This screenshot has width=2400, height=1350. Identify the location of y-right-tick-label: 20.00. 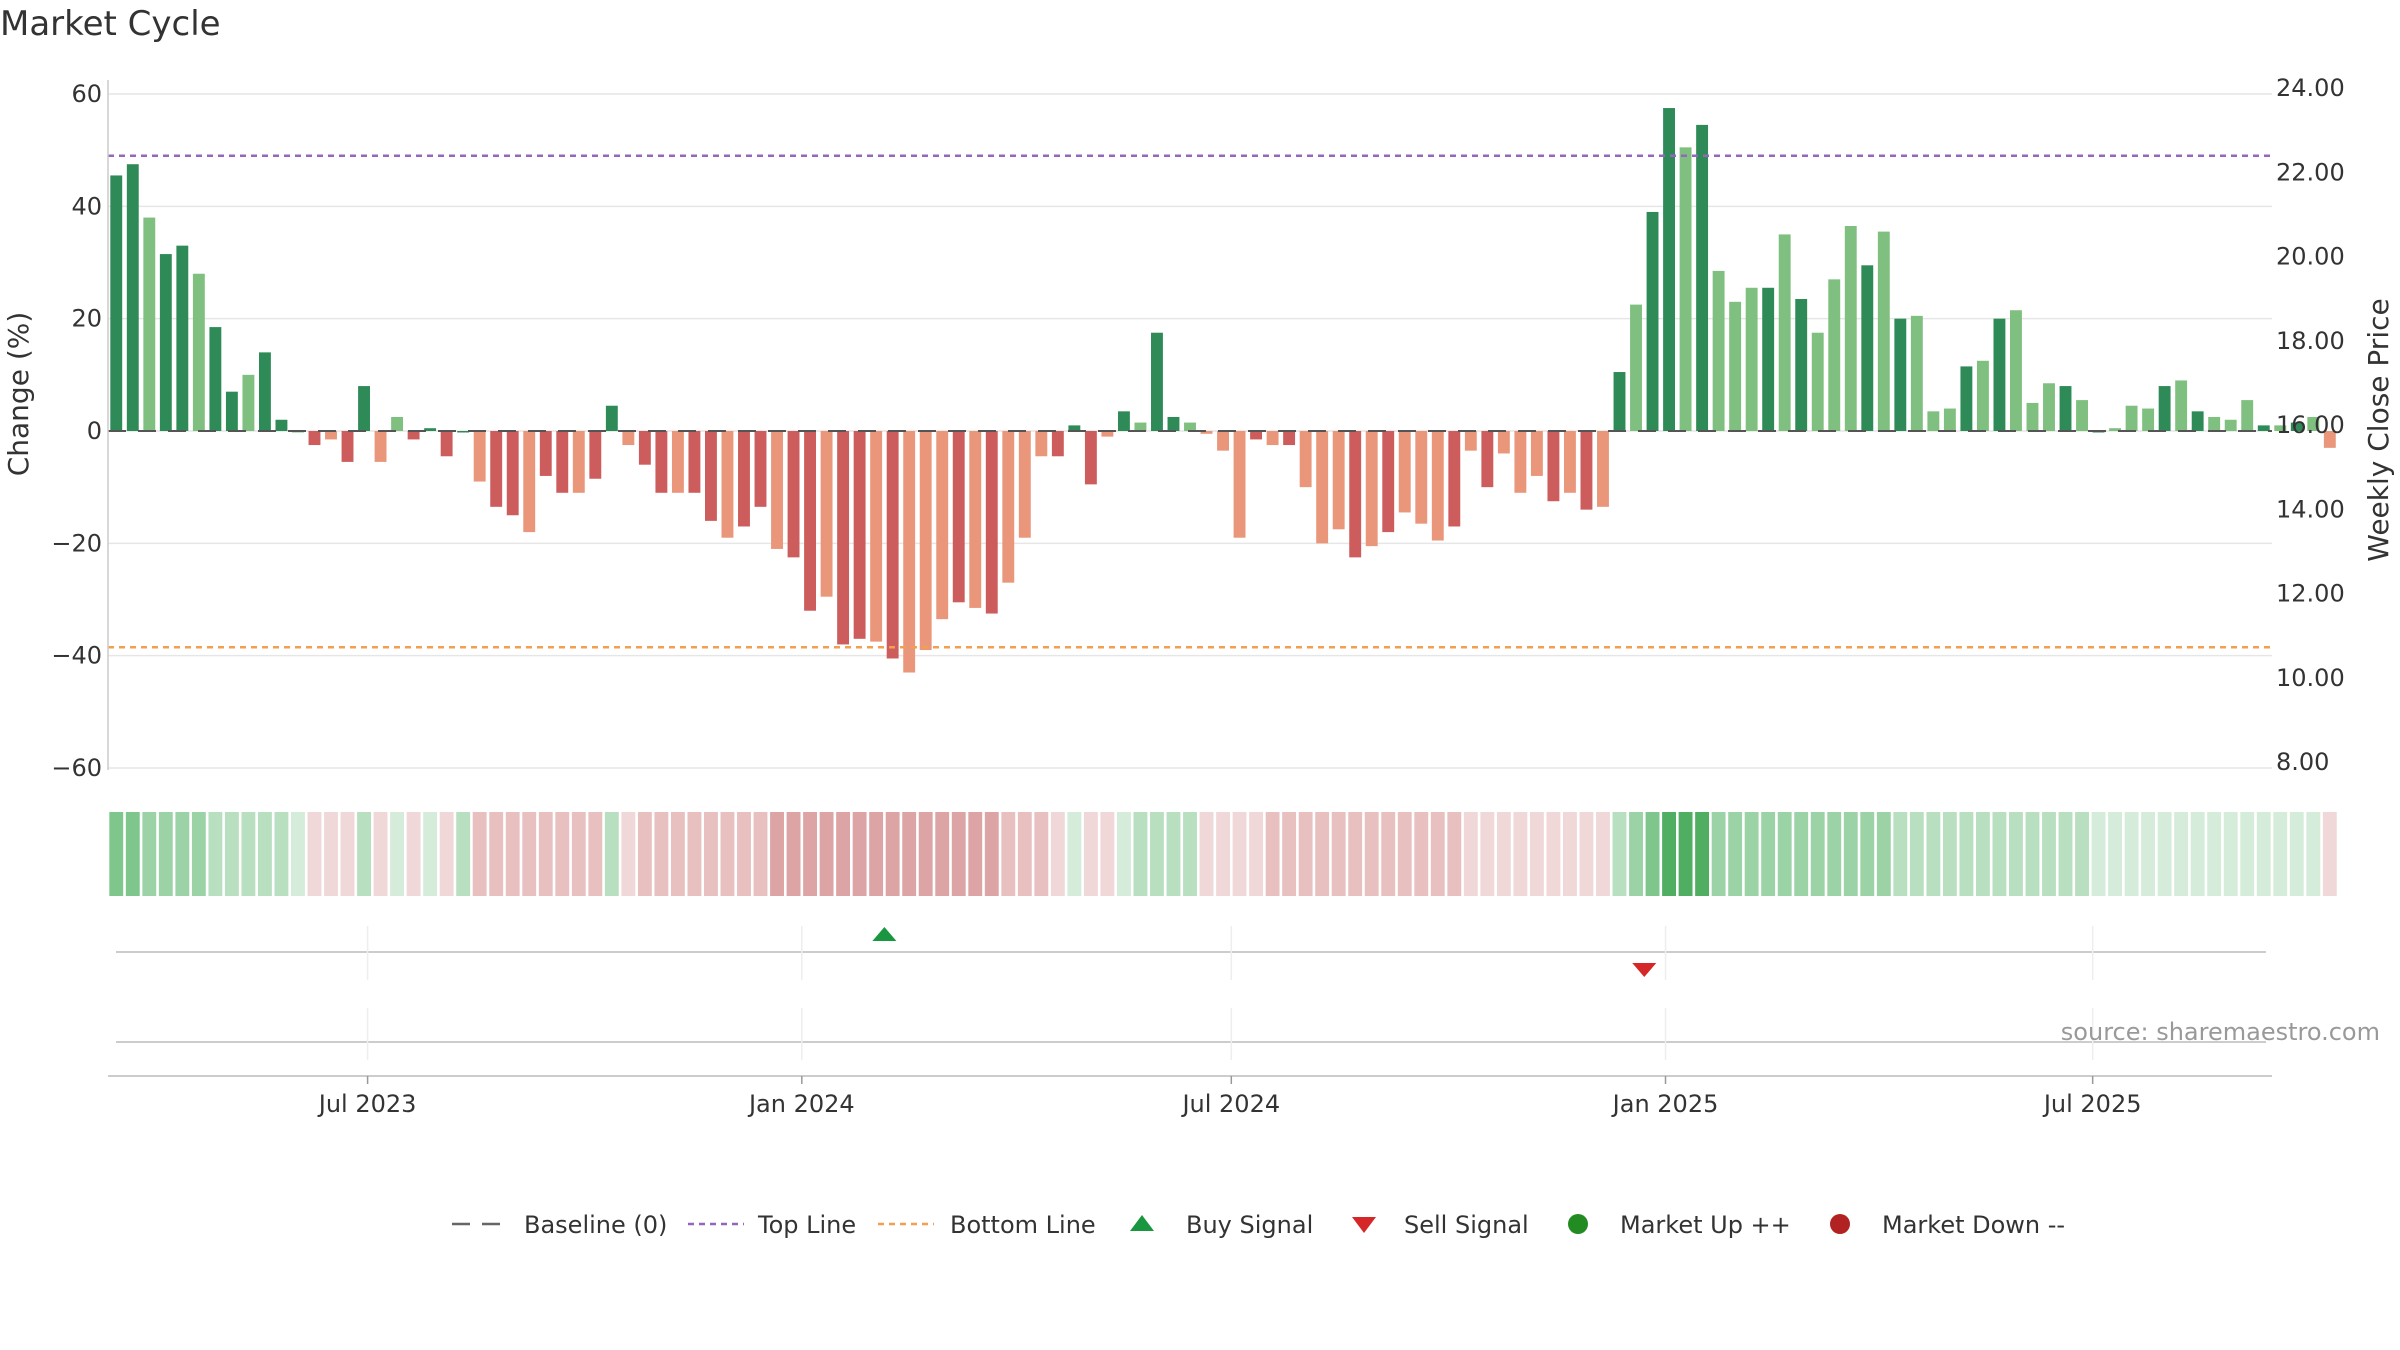
(2310, 257).